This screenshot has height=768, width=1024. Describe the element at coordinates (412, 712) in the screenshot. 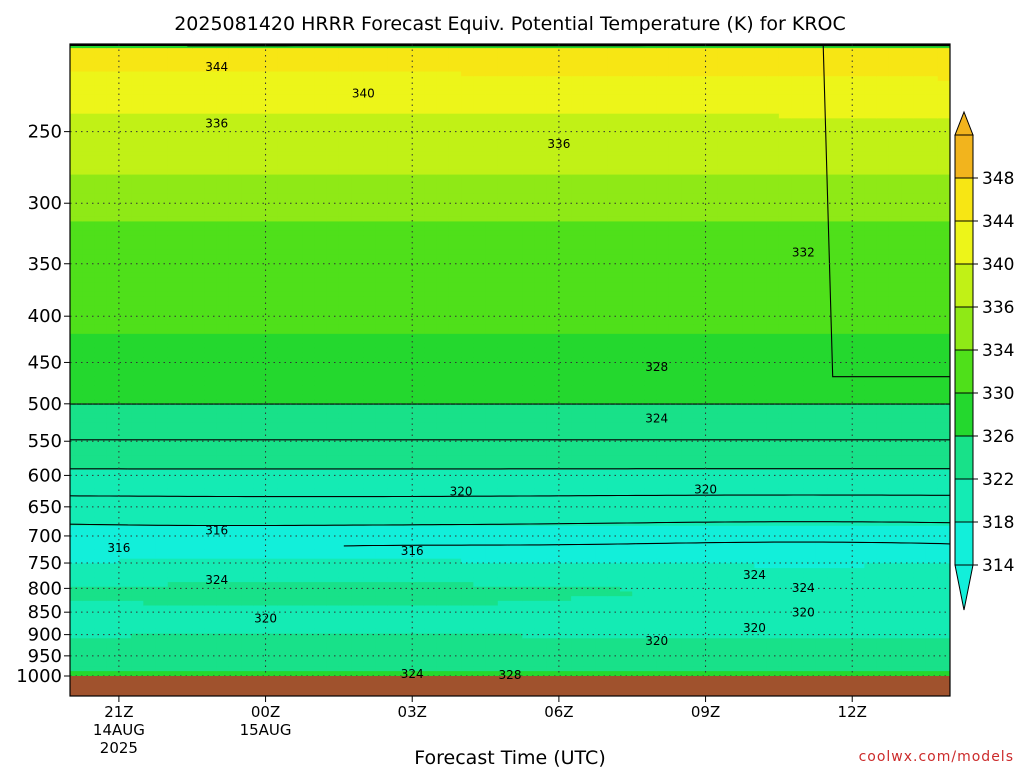

I see `x-tick-label: 03Z` at that location.